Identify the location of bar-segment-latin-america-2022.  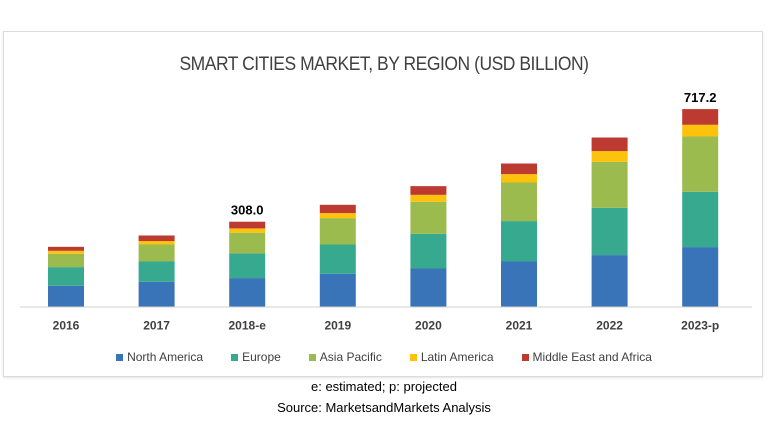
(609, 156).